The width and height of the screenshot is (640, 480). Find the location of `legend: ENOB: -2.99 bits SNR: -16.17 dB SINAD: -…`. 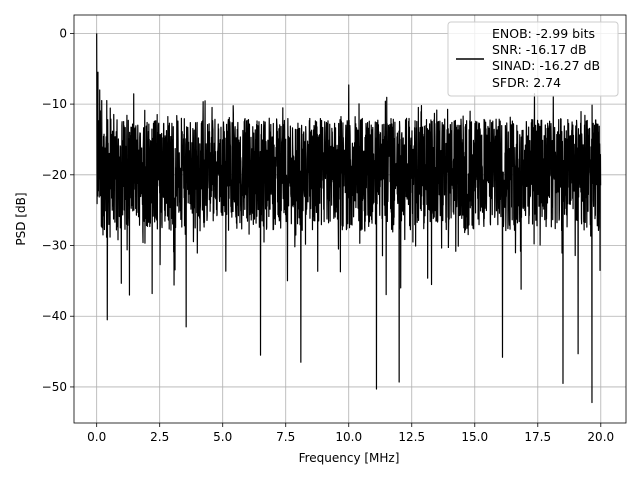

legend: ENOB: -2.99 bits SNR: -16.17 dB SINAD: -… is located at coordinates (533, 59).